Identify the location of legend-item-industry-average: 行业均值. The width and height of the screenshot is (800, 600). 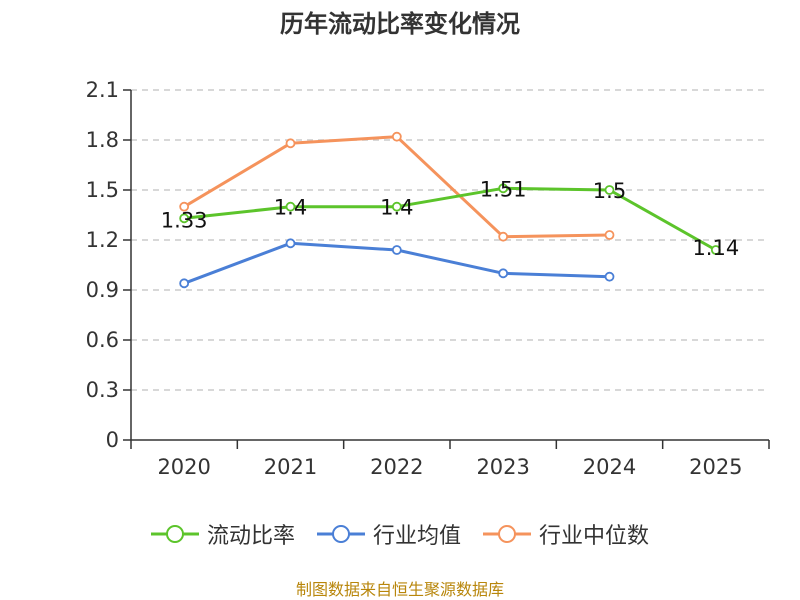
(388, 534).